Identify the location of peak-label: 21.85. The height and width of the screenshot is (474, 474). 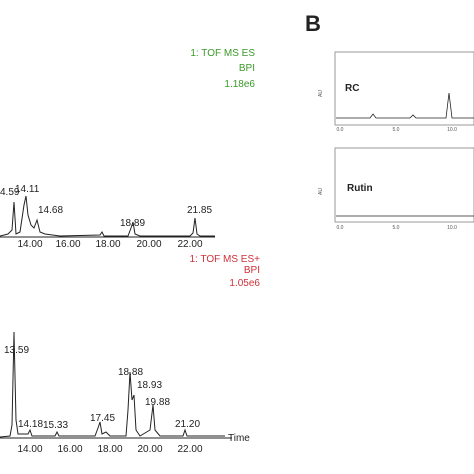
(199, 210).